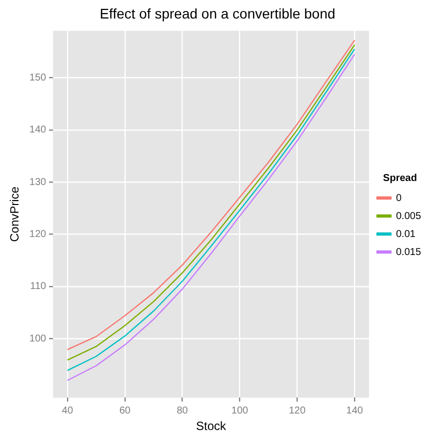 The width and height of the screenshot is (435, 438). What do you see at coordinates (38, 130) in the screenshot?
I see `y-tick-label: 140` at bounding box center [38, 130].